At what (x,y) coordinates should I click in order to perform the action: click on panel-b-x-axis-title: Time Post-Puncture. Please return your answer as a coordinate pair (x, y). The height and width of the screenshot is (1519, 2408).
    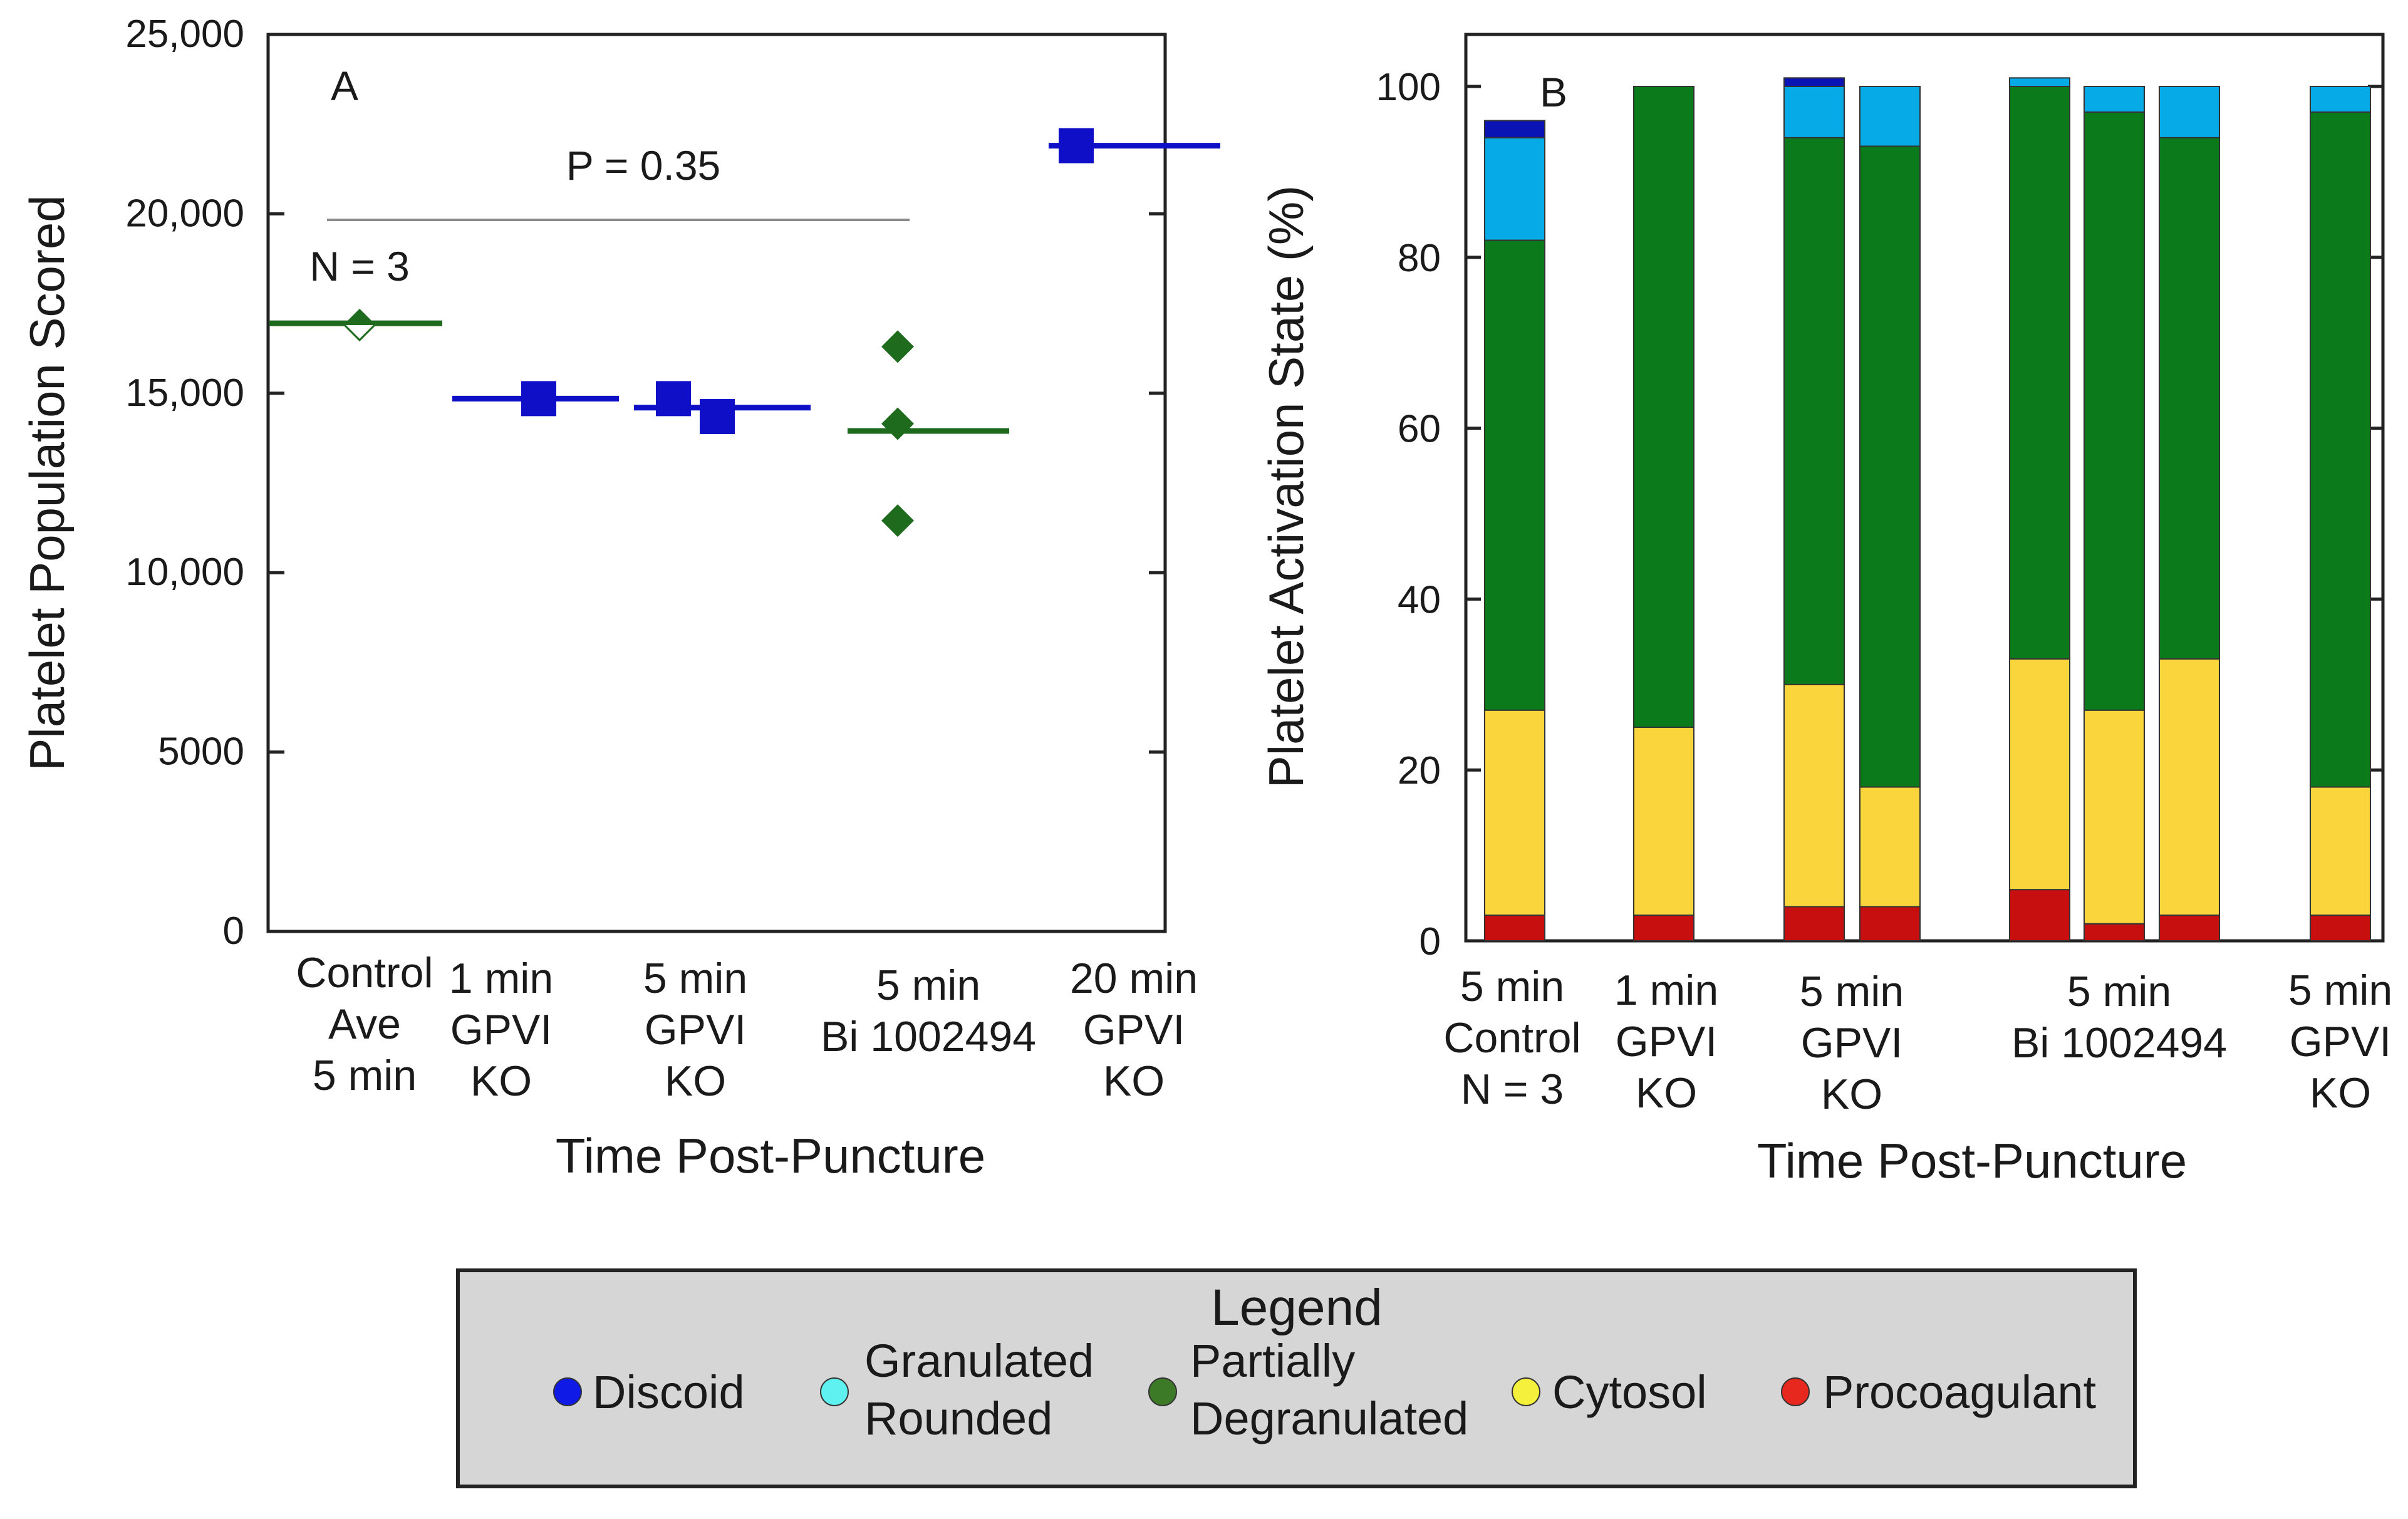
    Looking at the image, I should click on (1972, 1160).